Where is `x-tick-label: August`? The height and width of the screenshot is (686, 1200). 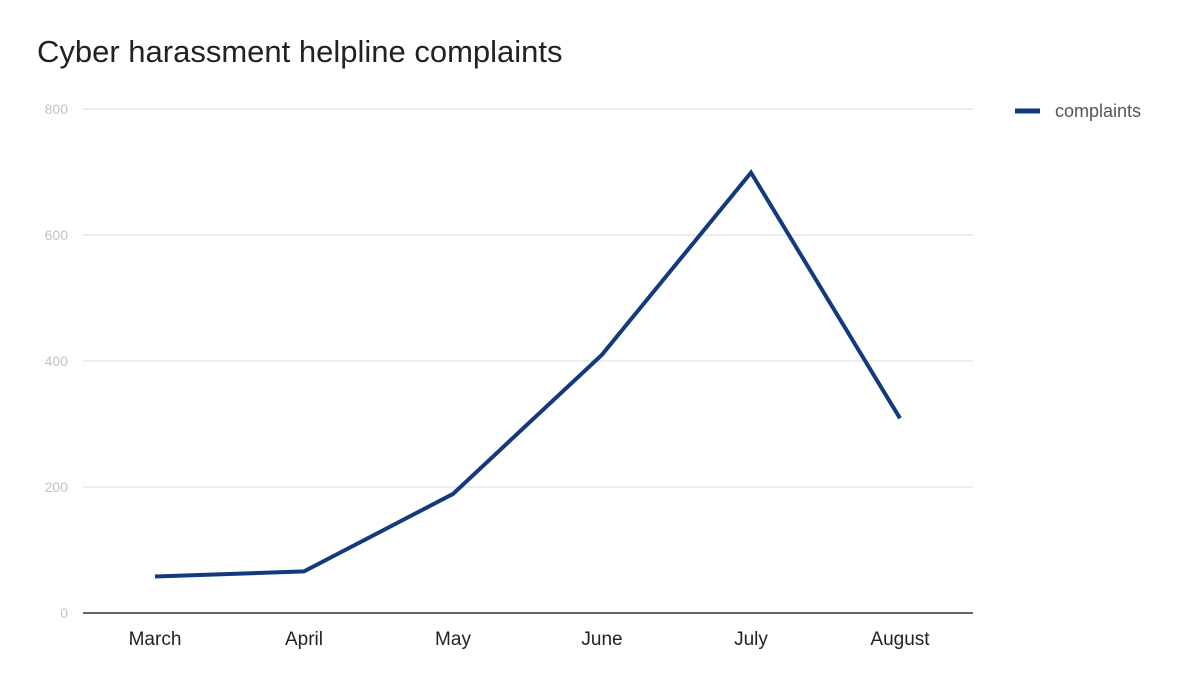
x-tick-label: August is located at coordinates (900, 639).